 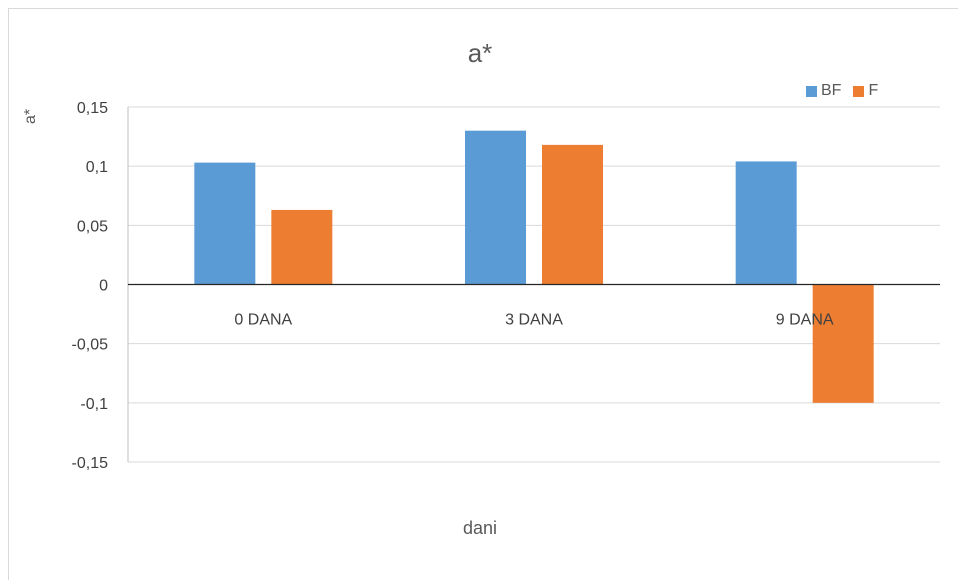 I want to click on legend-label-bf: BF, so click(x=831, y=90).